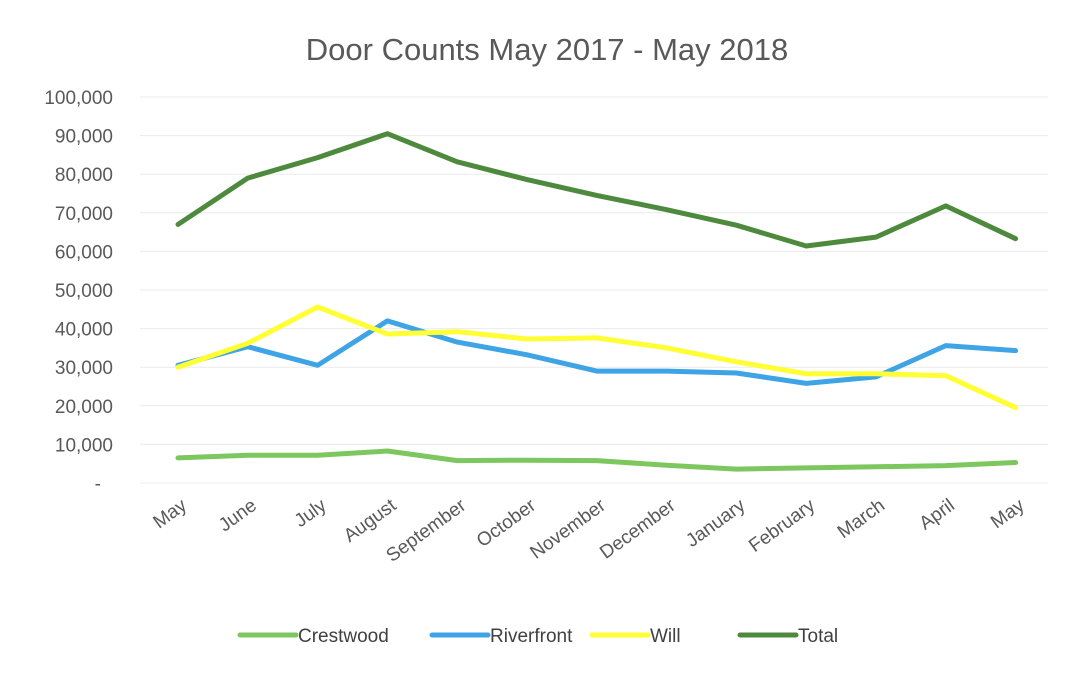 The width and height of the screenshot is (1065, 675). Describe the element at coordinates (715, 523) in the screenshot. I see `x-tick-label: January` at that location.